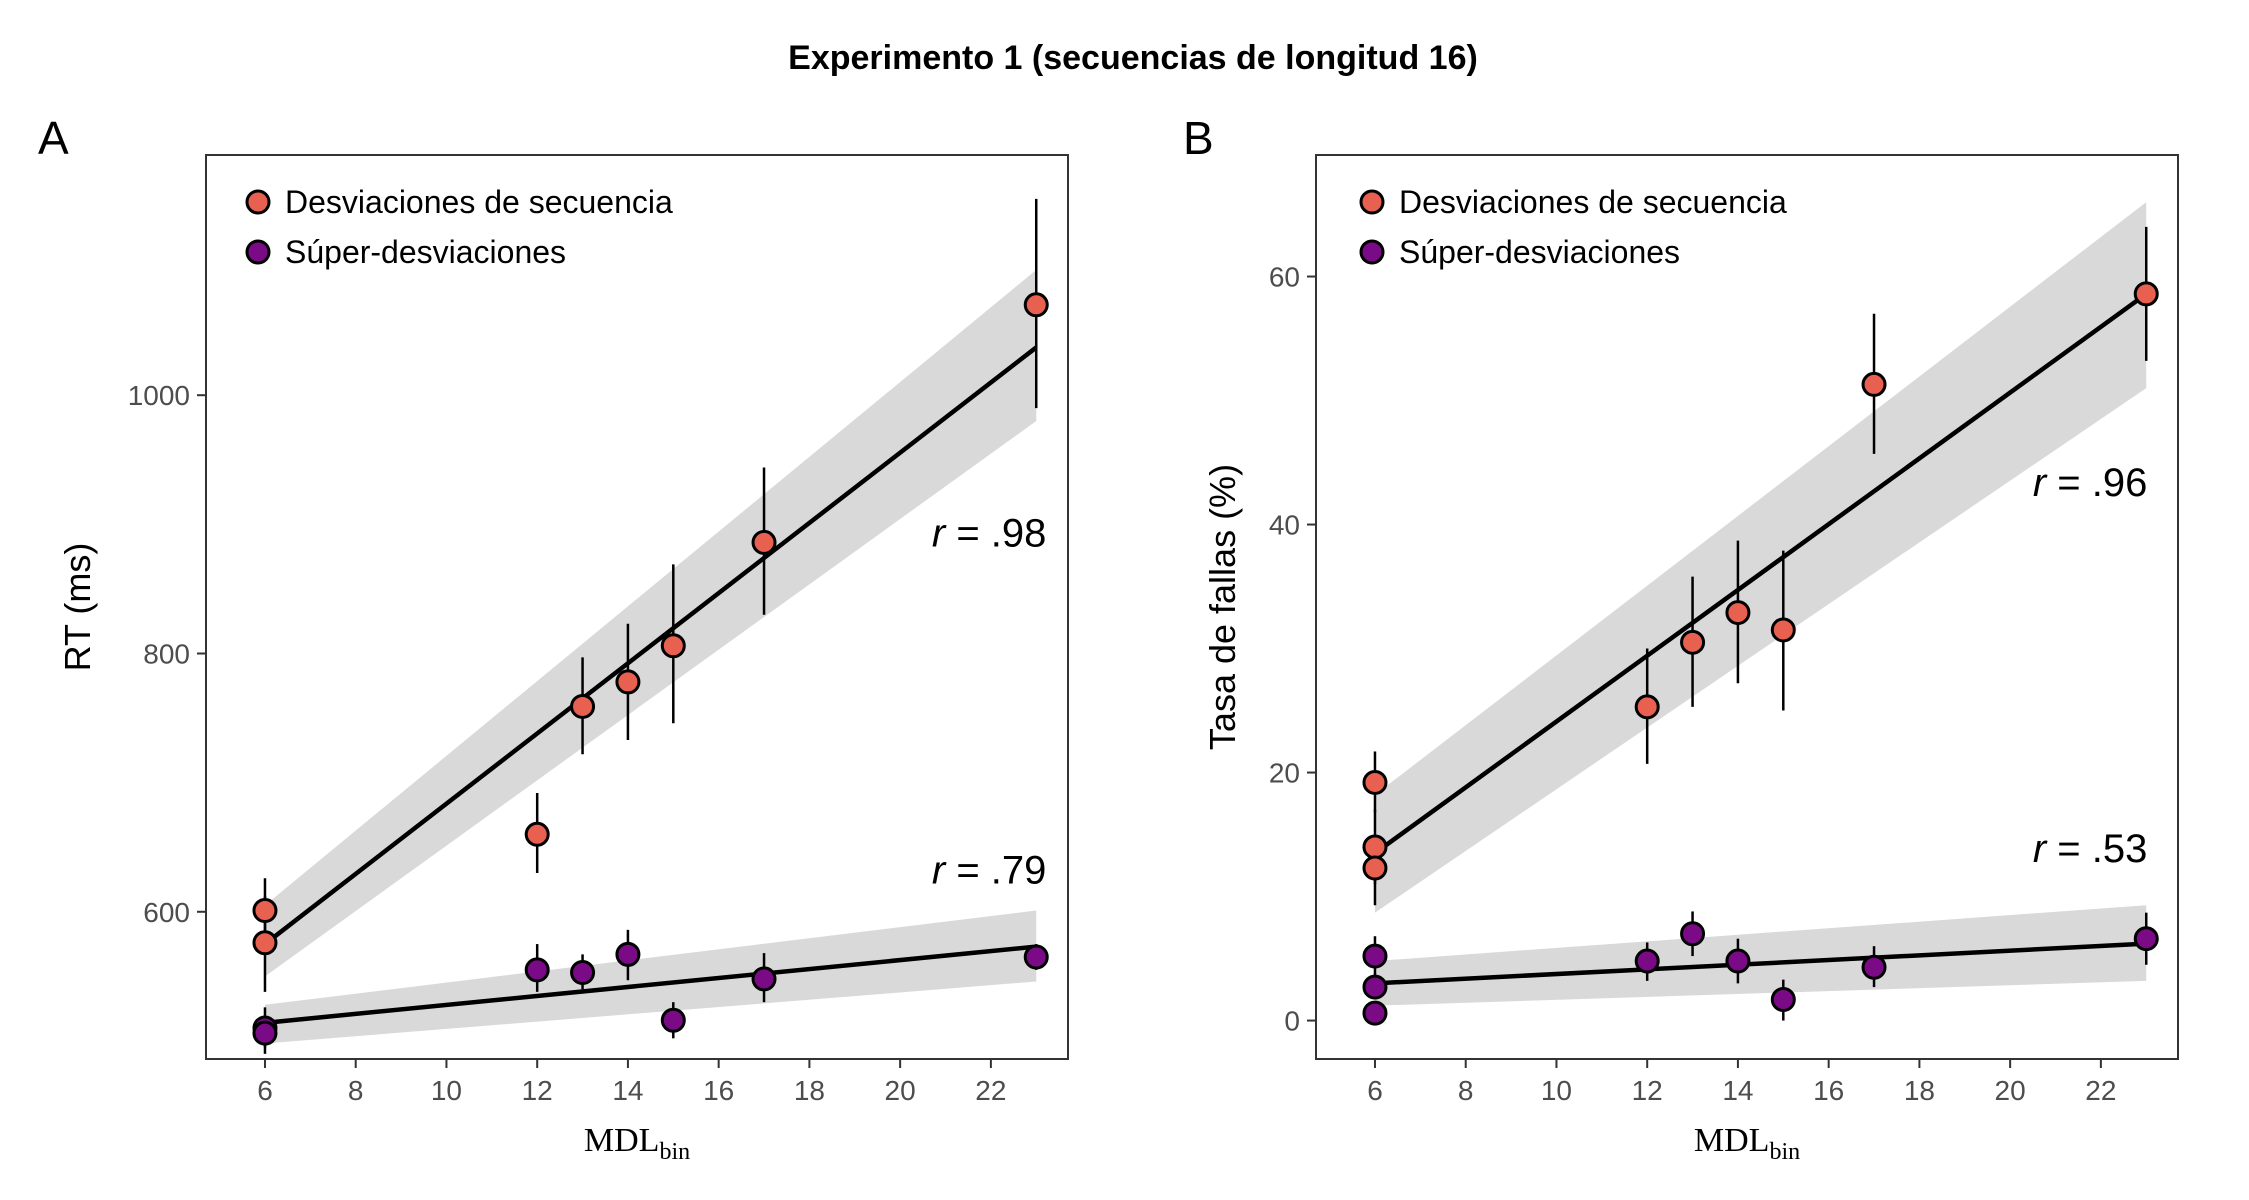 This screenshot has height=1200, width=2249. I want to click on y-axis-label: Tasa de fallas (%), so click(1222, 607).